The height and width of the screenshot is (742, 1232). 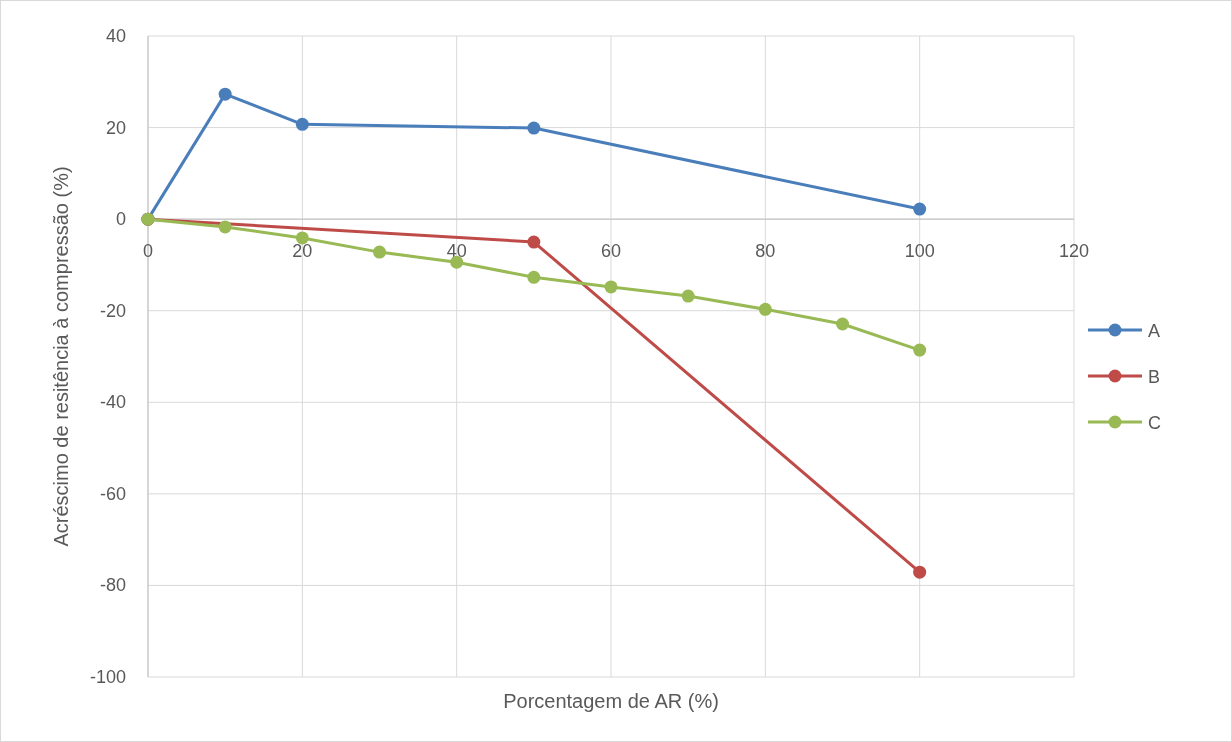 I want to click on x-tick-label: 100, so click(x=919, y=251).